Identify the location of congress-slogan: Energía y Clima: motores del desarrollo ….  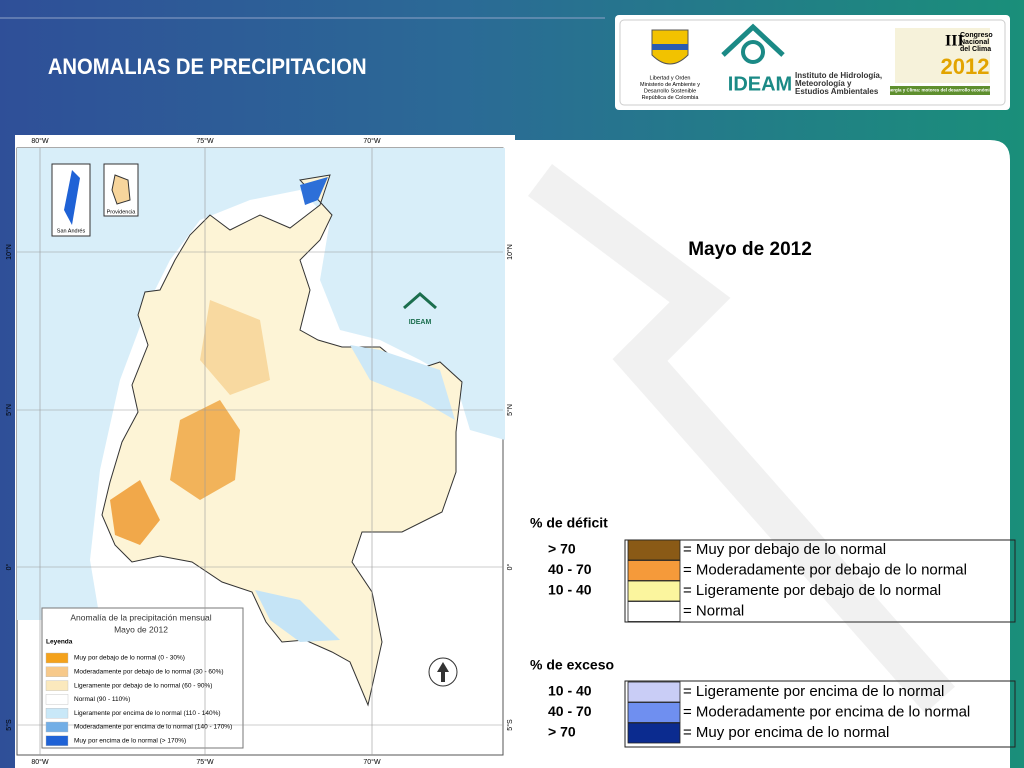
(940, 90).